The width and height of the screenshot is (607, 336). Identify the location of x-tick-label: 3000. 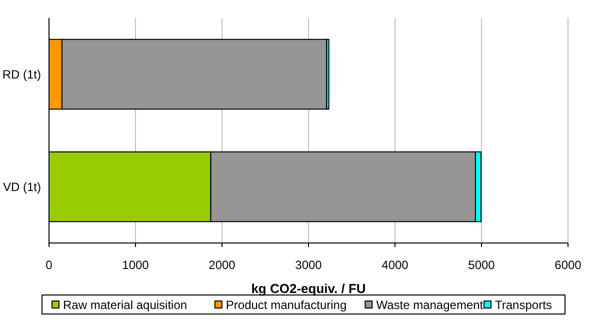
(308, 265).